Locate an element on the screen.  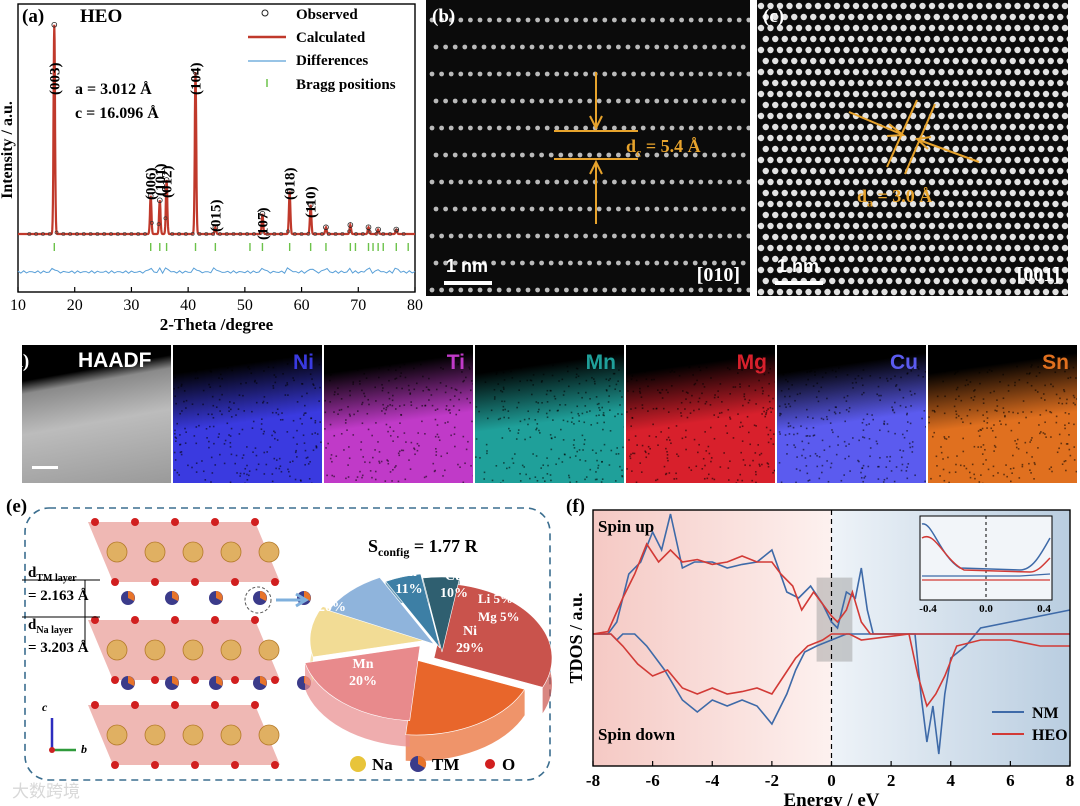
x-axis-label: Energy / eV is located at coordinates (831, 798).